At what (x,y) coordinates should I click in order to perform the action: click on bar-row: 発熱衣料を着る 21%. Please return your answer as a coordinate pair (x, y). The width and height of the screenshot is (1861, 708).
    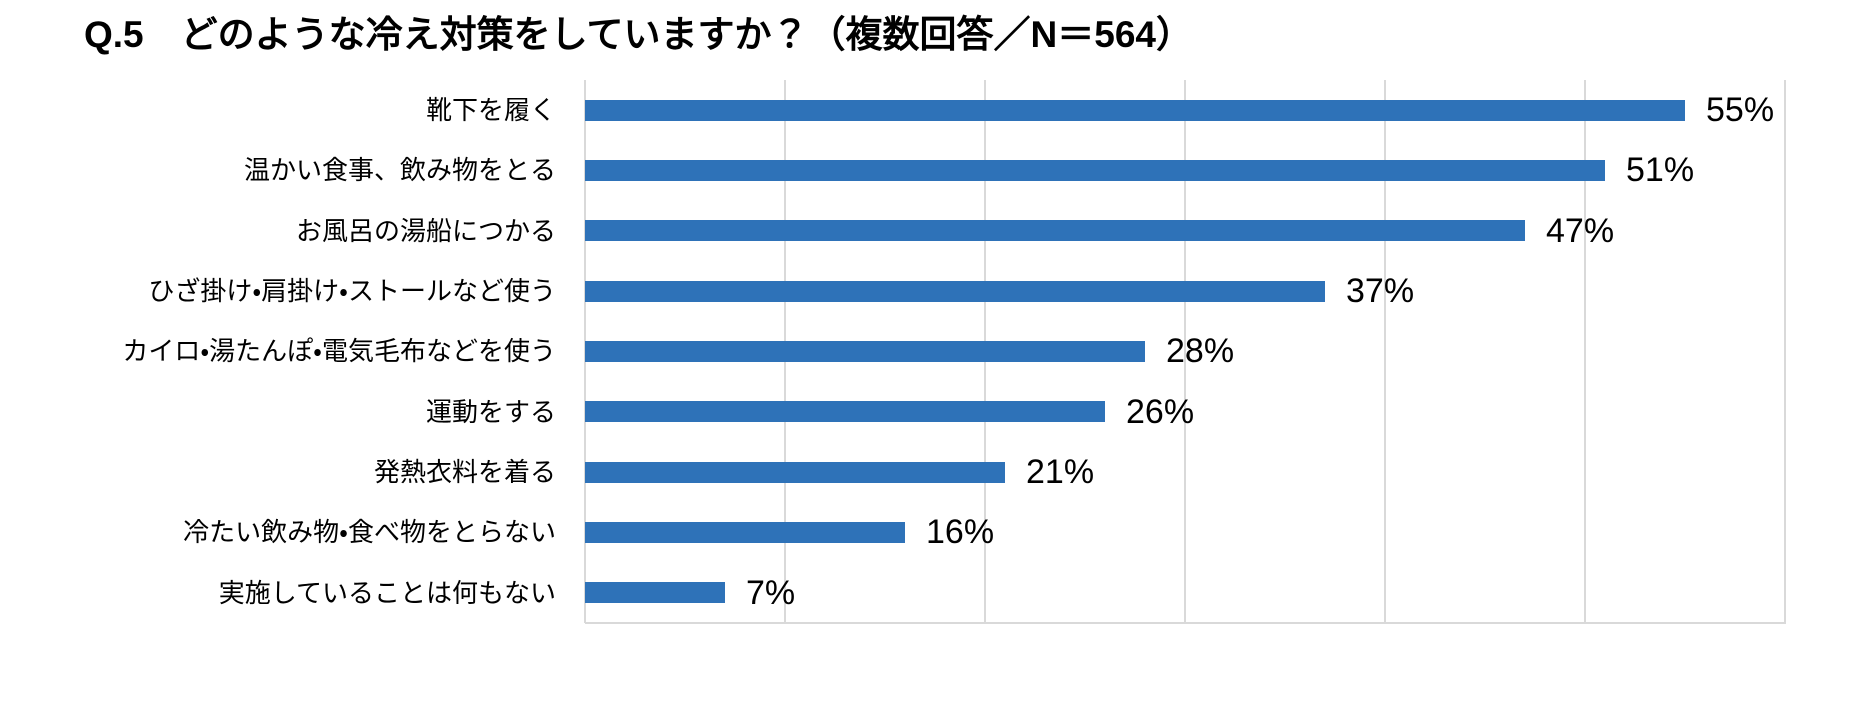
    Looking at the image, I should click on (930, 472).